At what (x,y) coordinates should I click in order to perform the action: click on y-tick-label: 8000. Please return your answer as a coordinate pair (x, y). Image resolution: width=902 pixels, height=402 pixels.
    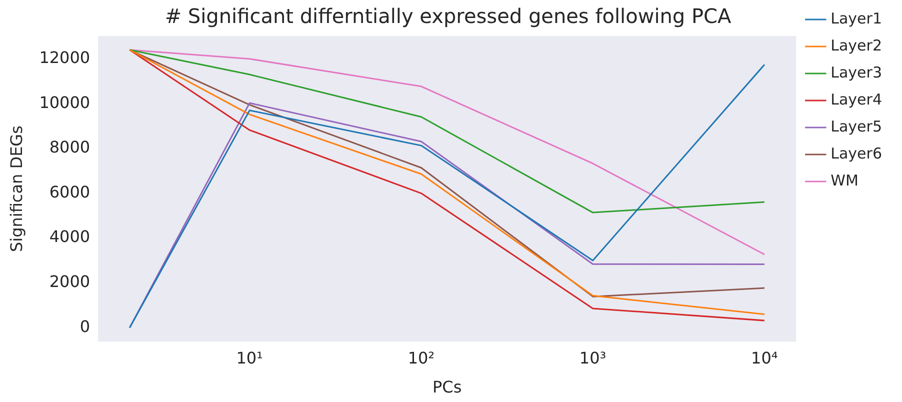
    Looking at the image, I should click on (69, 147).